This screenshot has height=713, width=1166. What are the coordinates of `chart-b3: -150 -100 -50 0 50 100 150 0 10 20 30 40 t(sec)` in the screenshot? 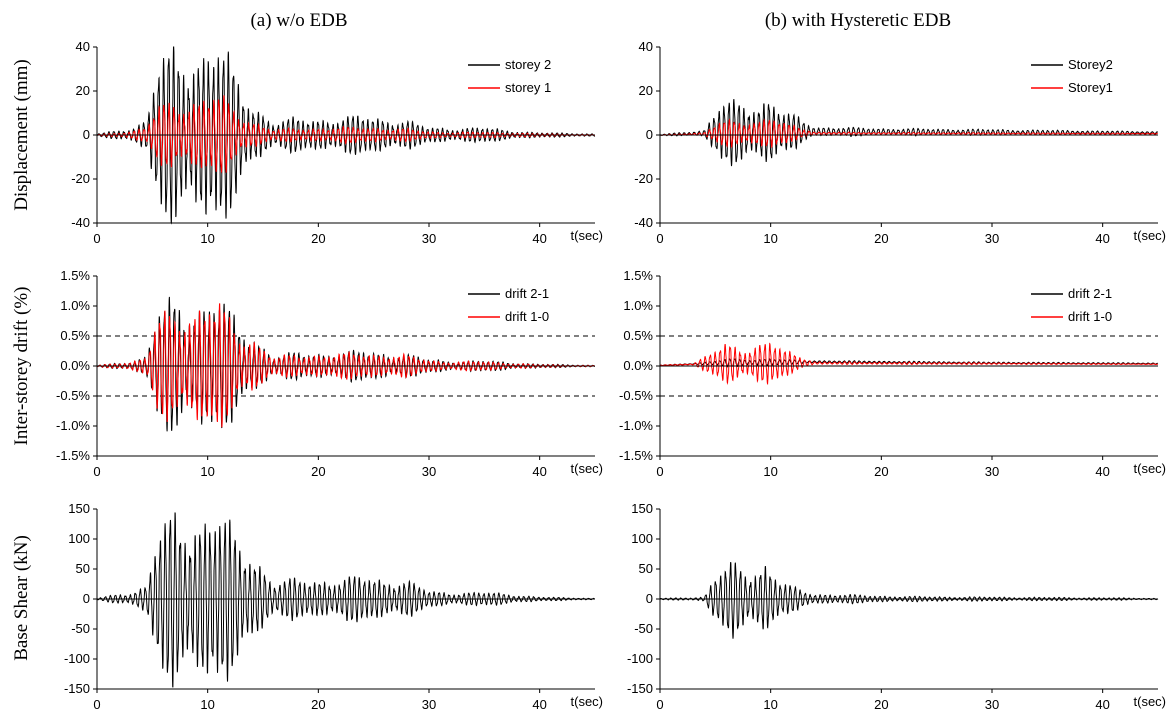 It's located at (896, 606).